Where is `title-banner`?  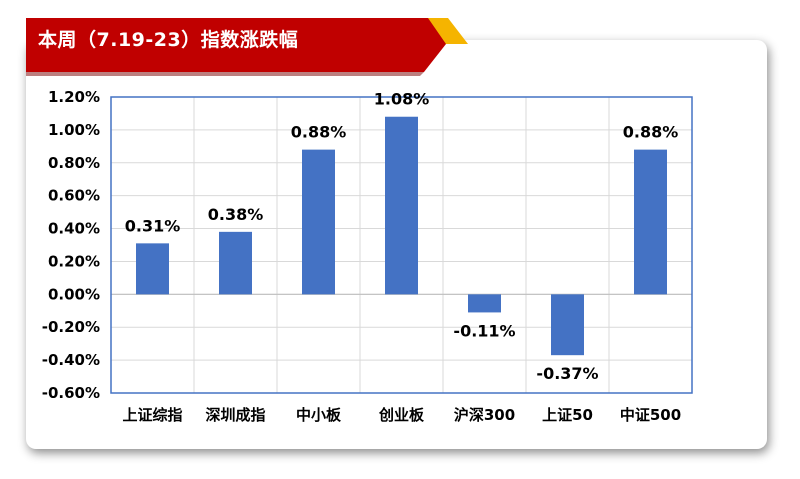
title-banner is located at coordinates (247, 47).